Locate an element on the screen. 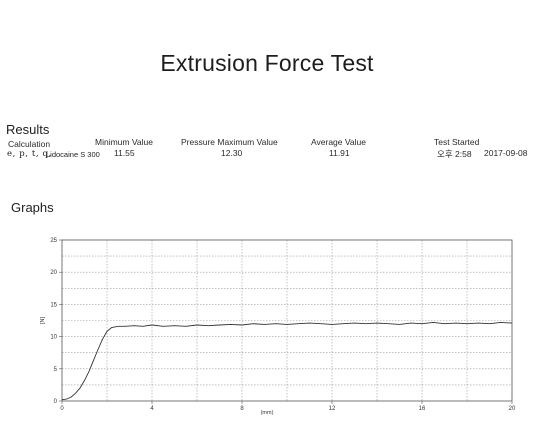  y-tick-label: 20 is located at coordinates (53, 273).